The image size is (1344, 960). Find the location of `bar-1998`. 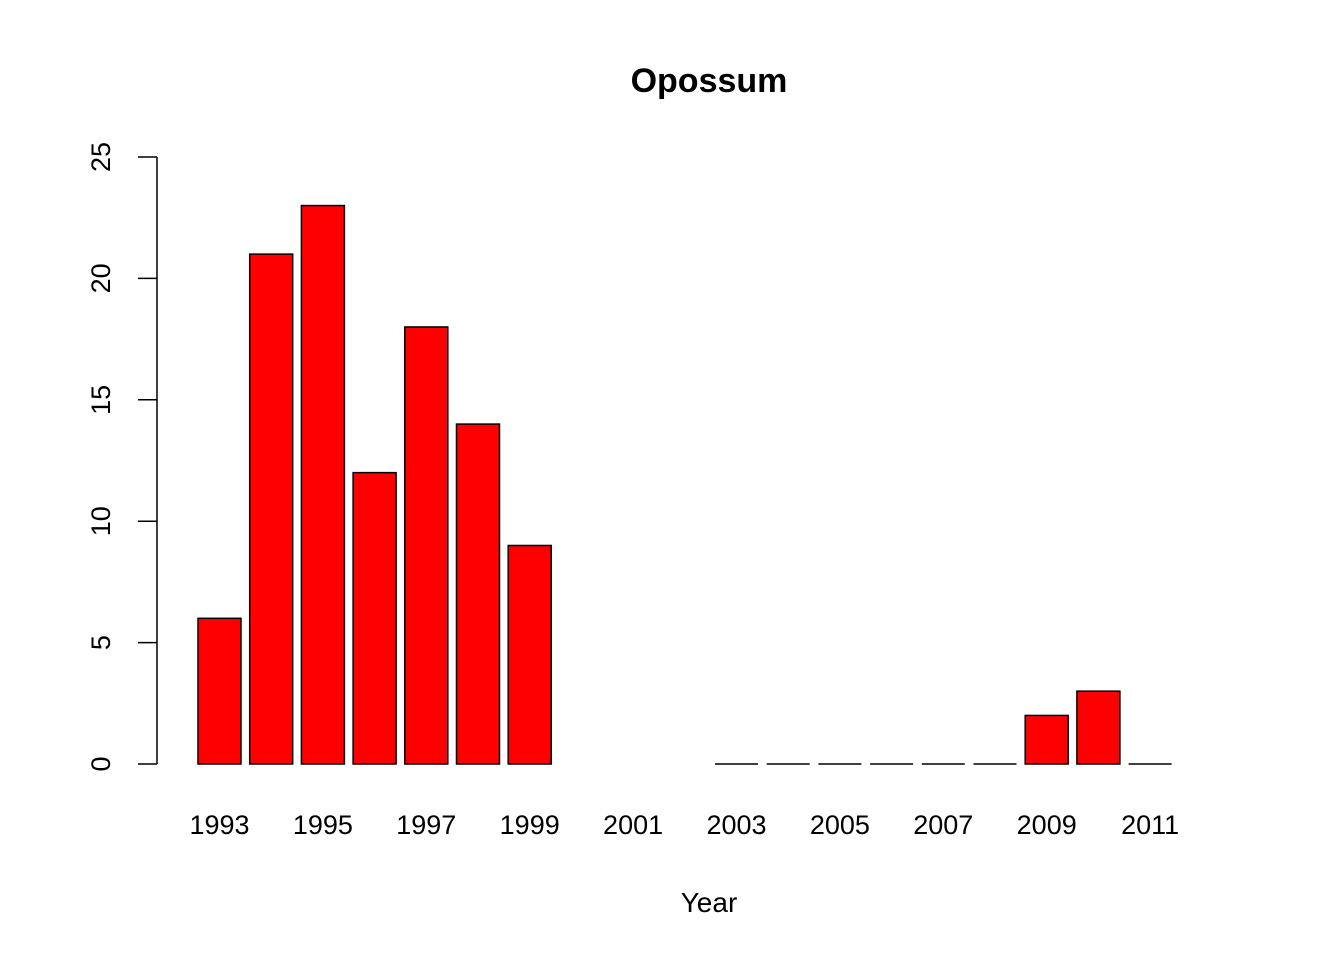

bar-1998 is located at coordinates (478, 594).